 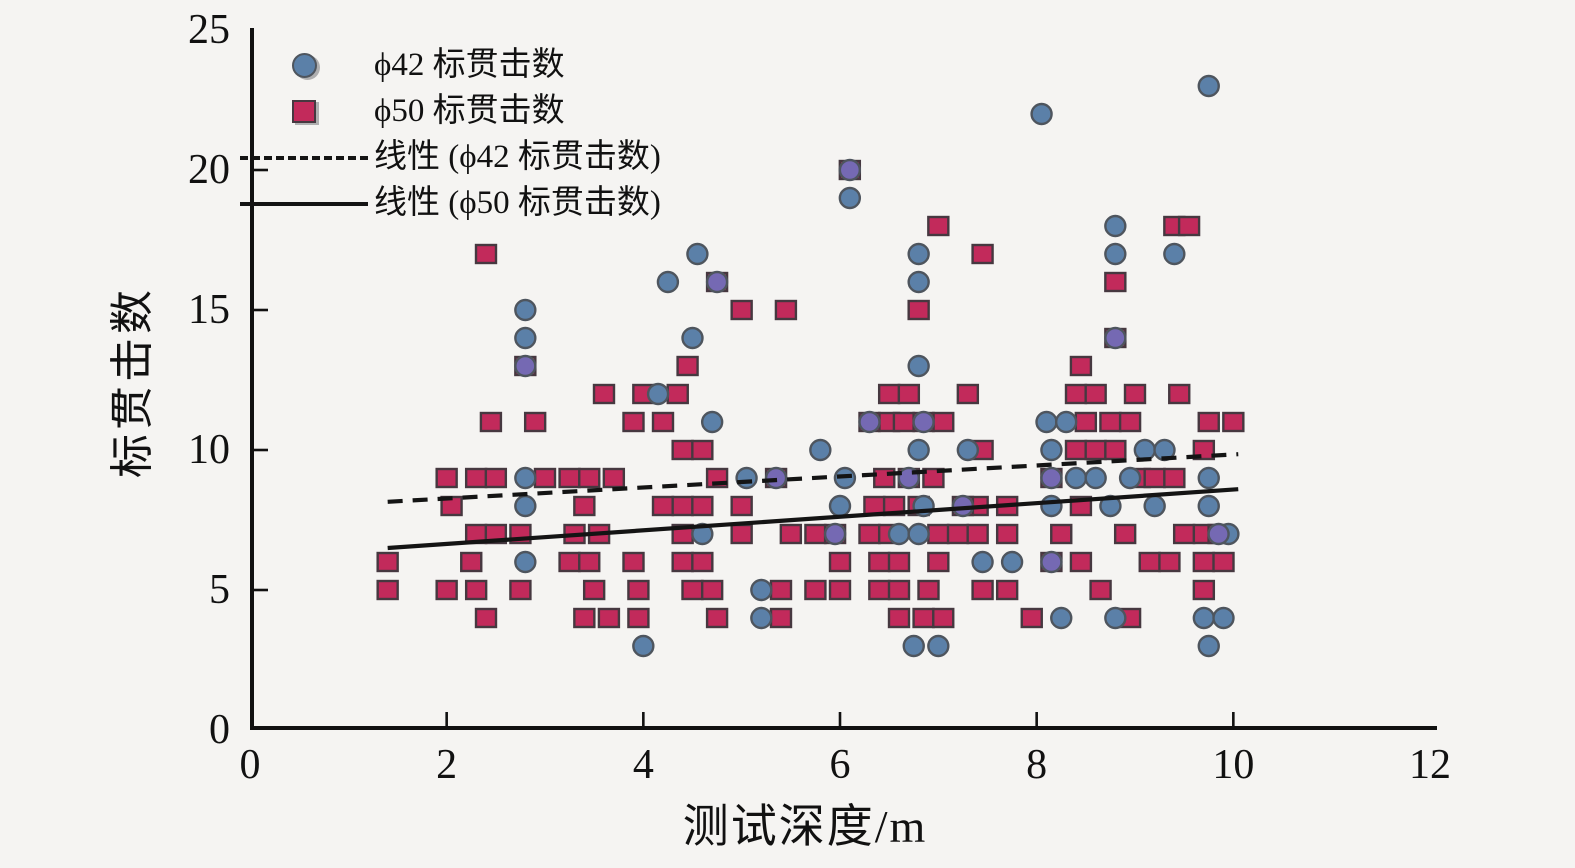 I want to click on y-tick-label: 25, so click(x=209, y=30).